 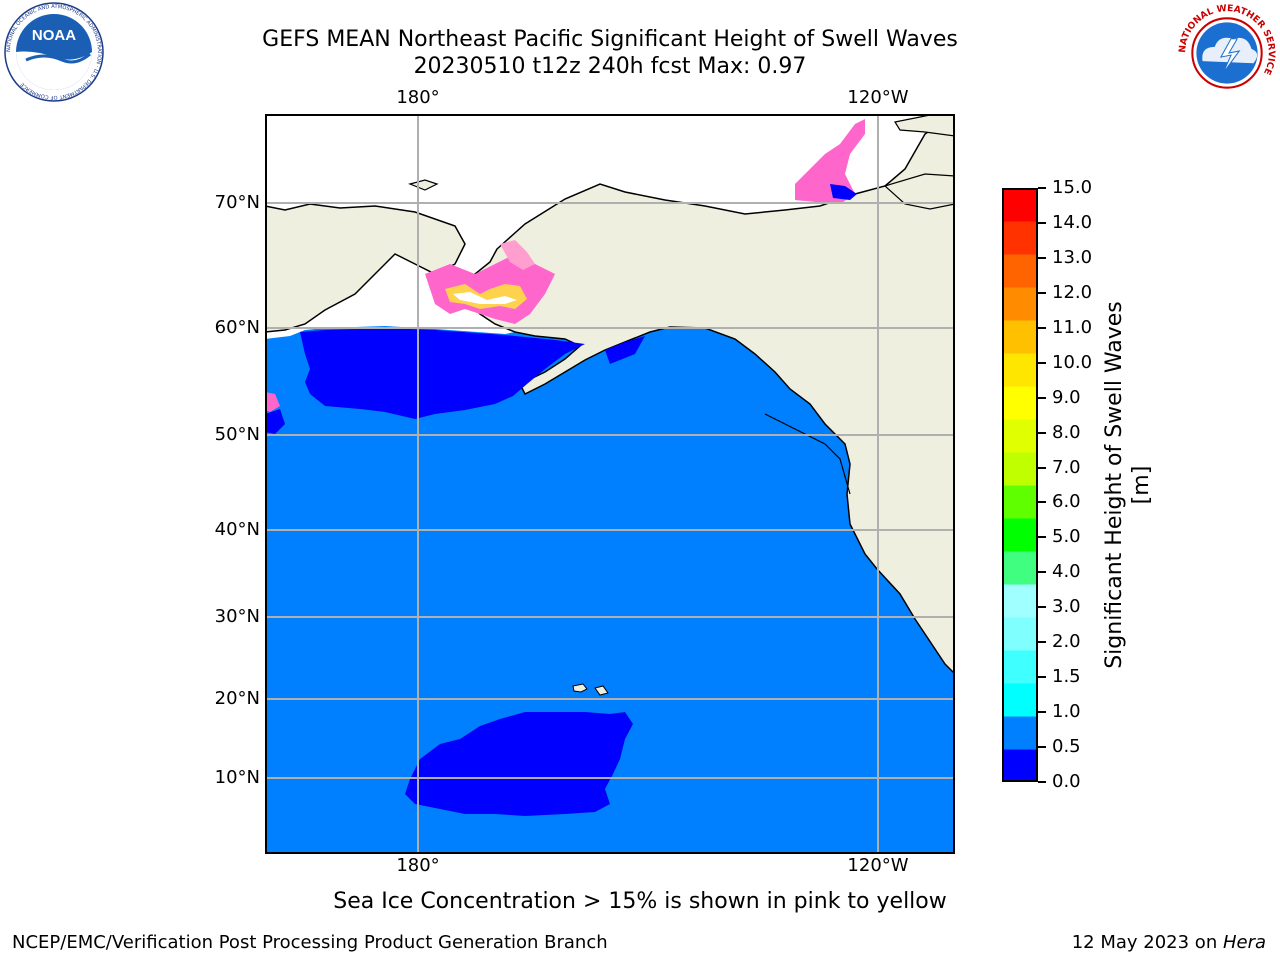 I want to click on footer-date: 12 May 2023 on Hera, so click(x=1169, y=942).